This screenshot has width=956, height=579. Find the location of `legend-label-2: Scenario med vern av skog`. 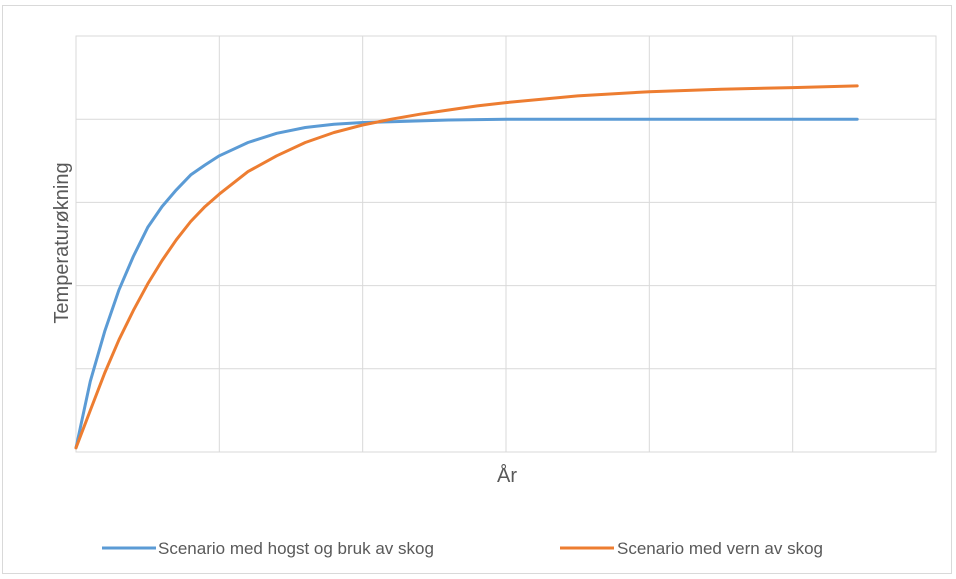

legend-label-2: Scenario med vern av skog is located at coordinates (720, 548).